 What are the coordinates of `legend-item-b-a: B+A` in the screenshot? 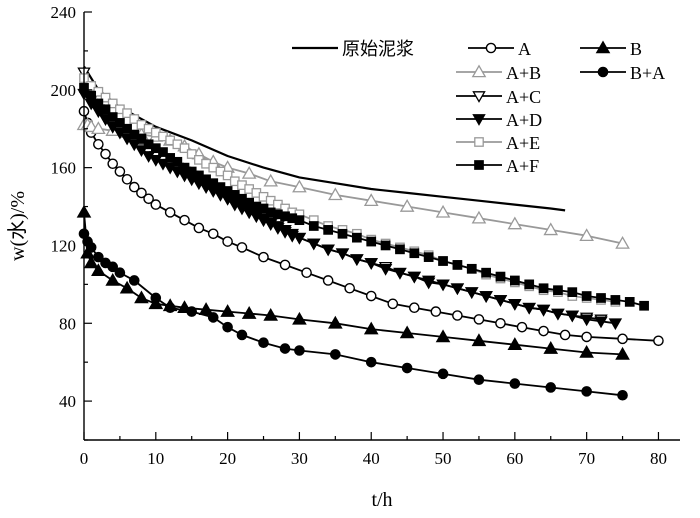 It's located at (622, 73).